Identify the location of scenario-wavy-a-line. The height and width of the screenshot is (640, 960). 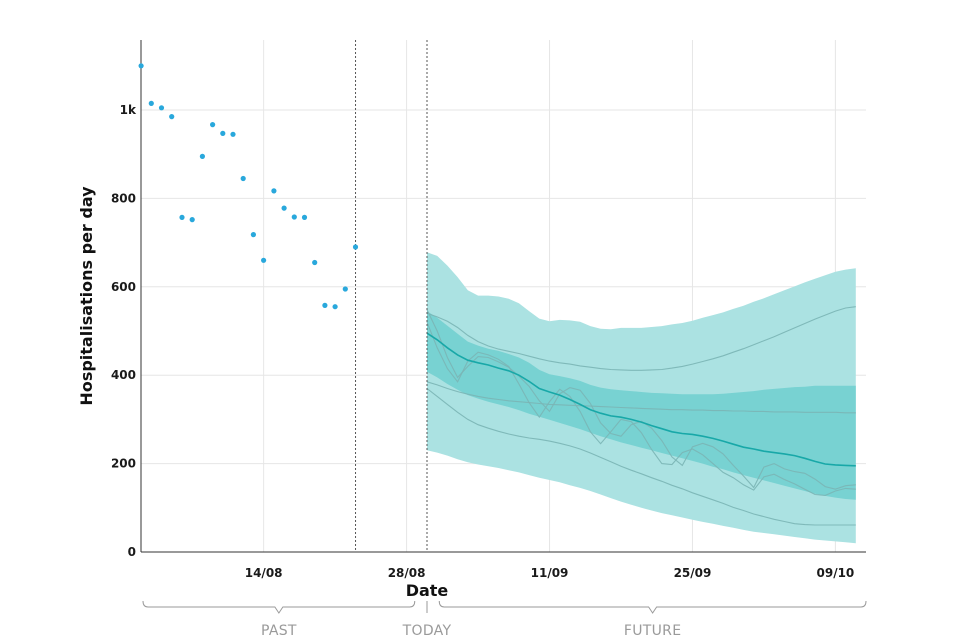
(641, 399).